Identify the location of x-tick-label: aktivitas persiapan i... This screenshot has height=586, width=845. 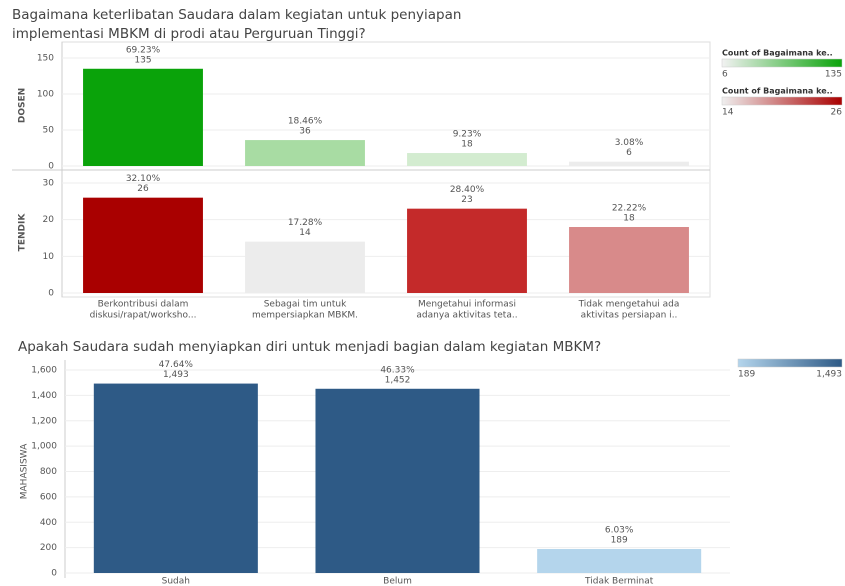
(629, 316).